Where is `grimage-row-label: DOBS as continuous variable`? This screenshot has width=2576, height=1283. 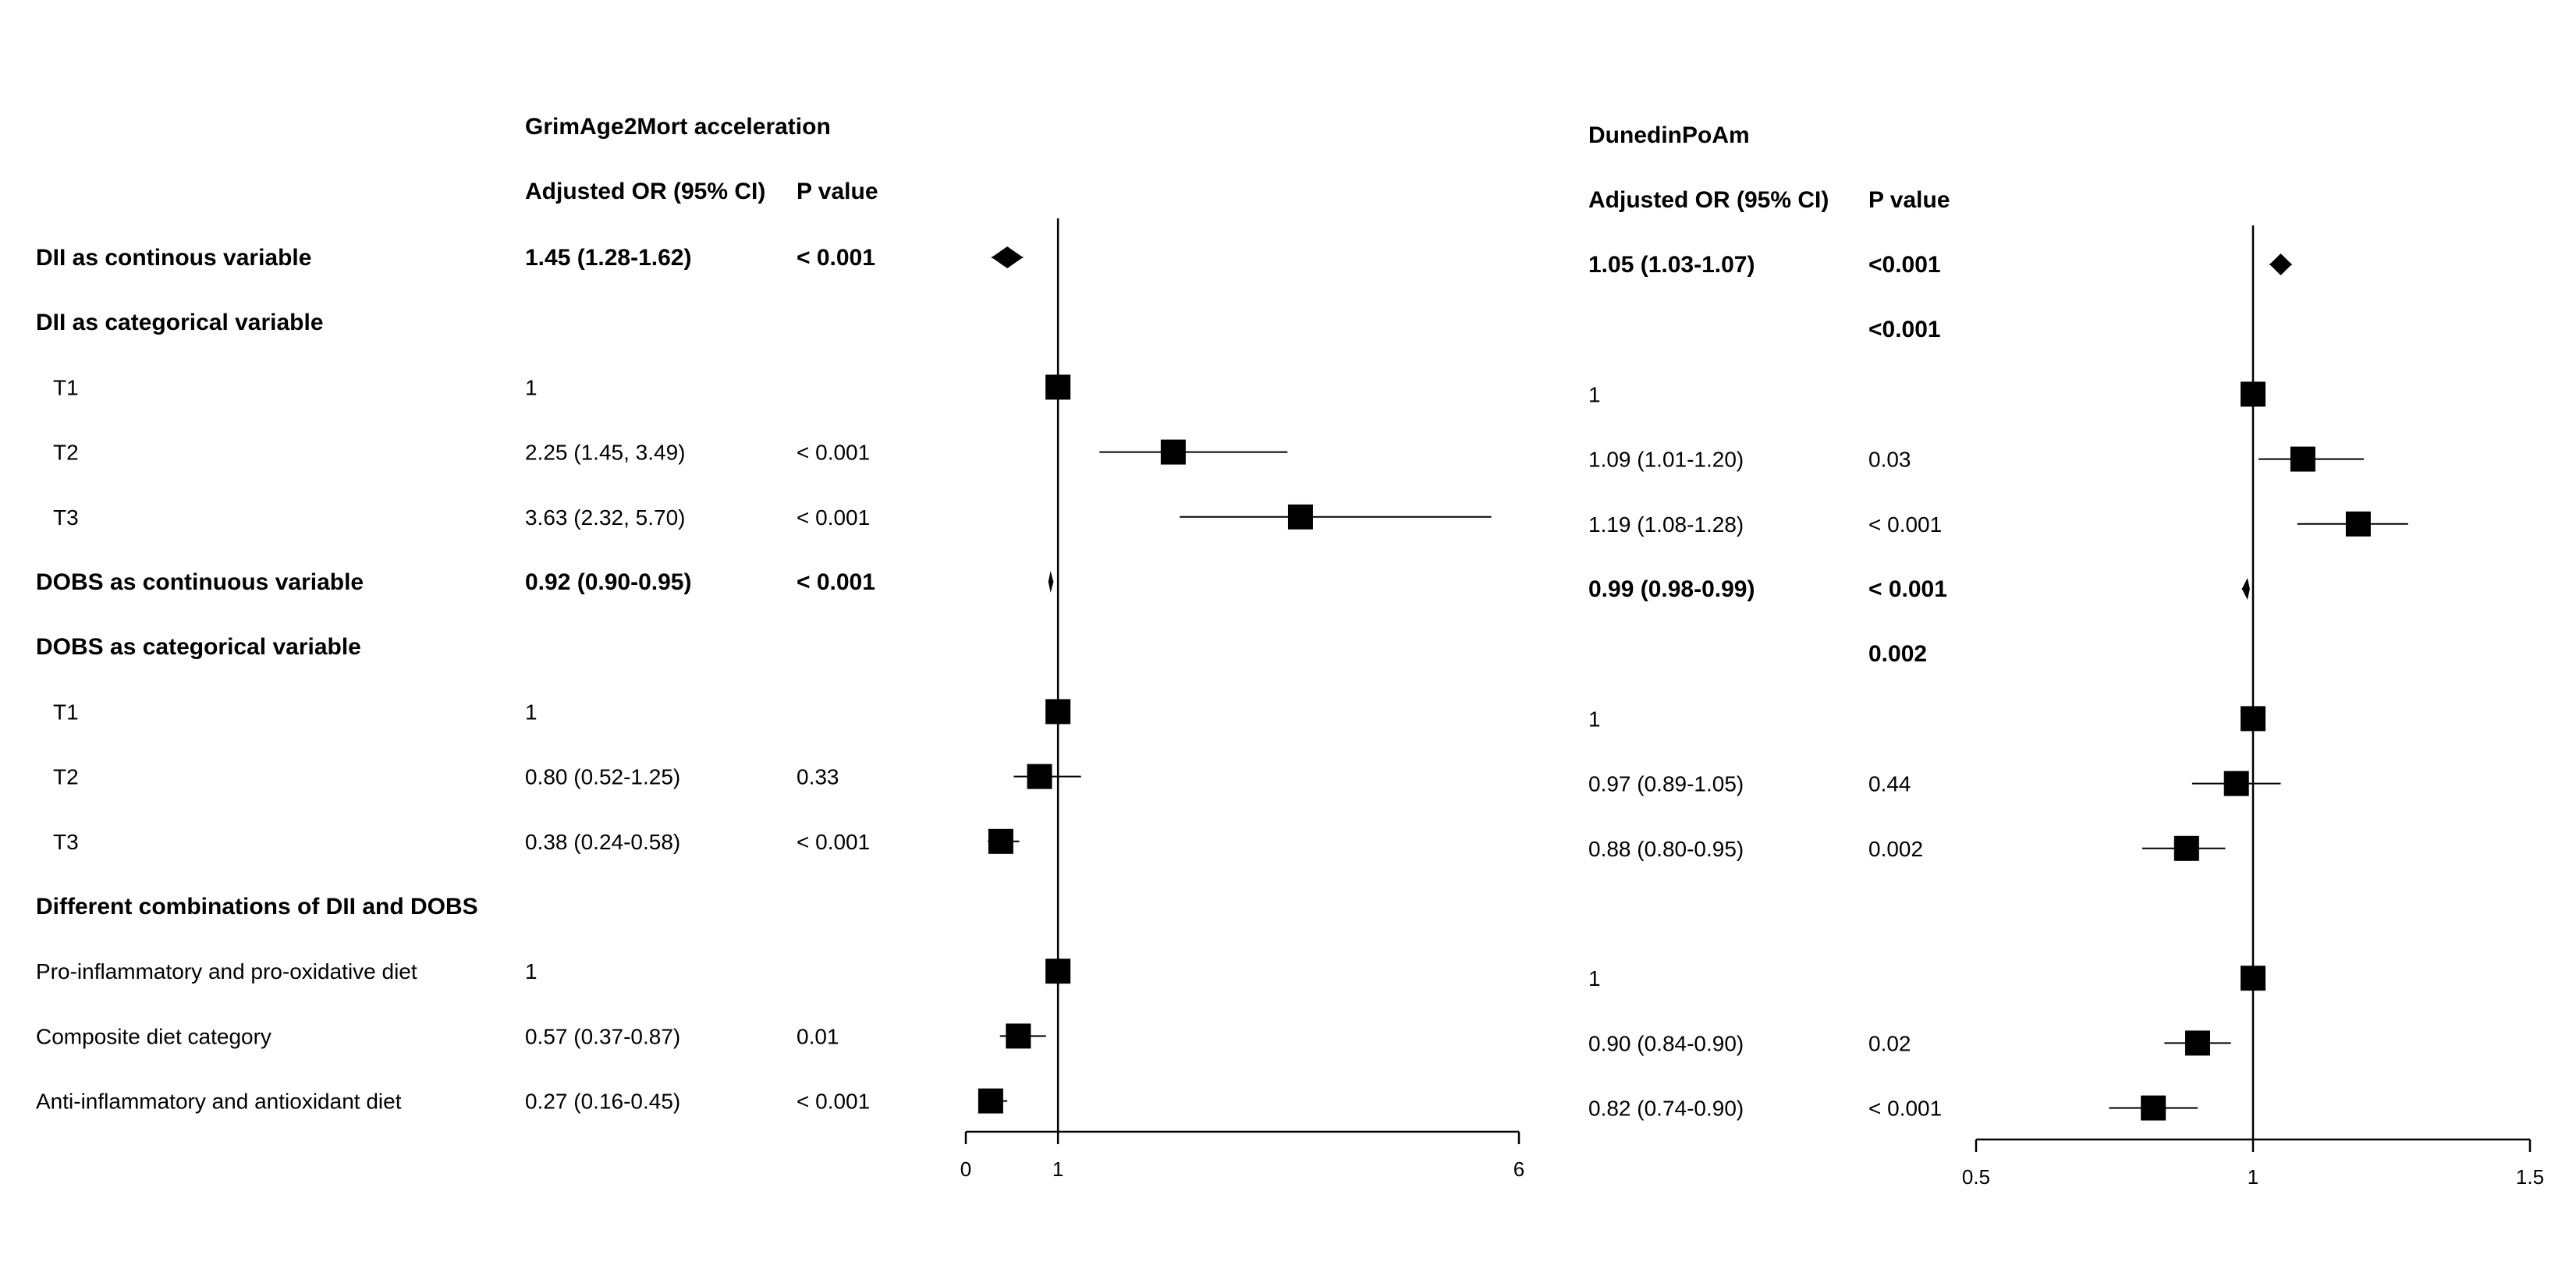 grimage-row-label: DOBS as continuous variable is located at coordinates (200, 582).